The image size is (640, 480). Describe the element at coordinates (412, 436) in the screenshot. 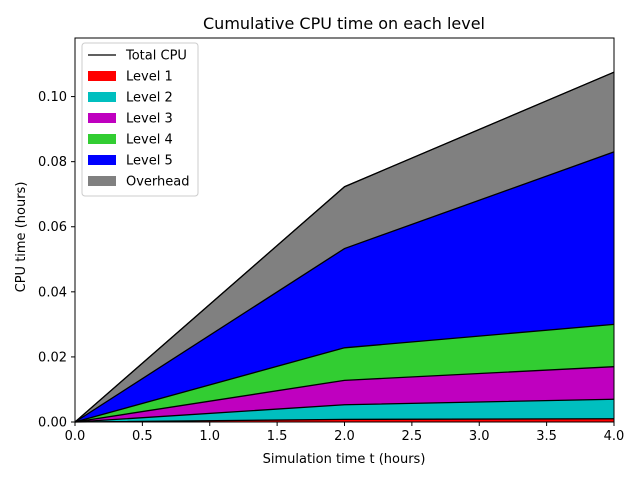

I see `x-tick-label: 2.5` at that location.